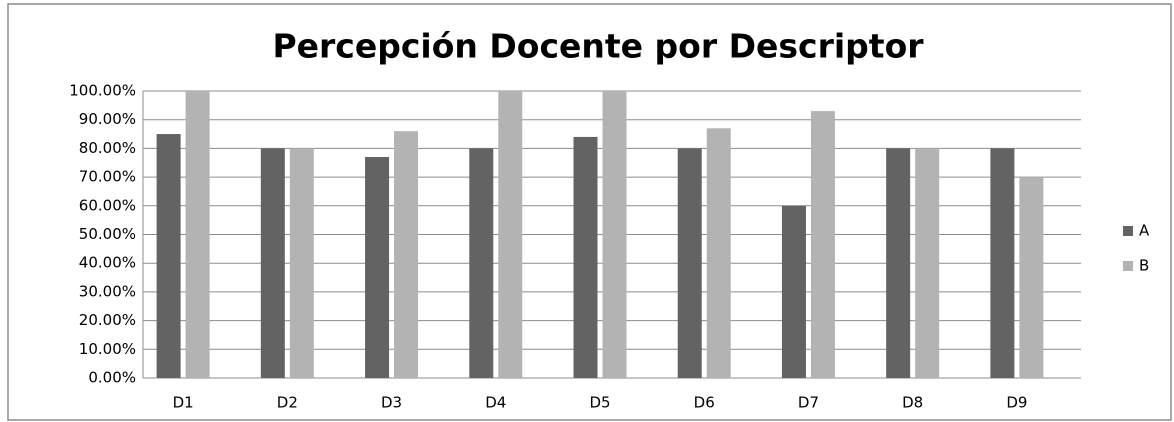 This screenshot has width=1174, height=422. What do you see at coordinates (912, 403) in the screenshot?
I see `x-tick-label: D8` at bounding box center [912, 403].